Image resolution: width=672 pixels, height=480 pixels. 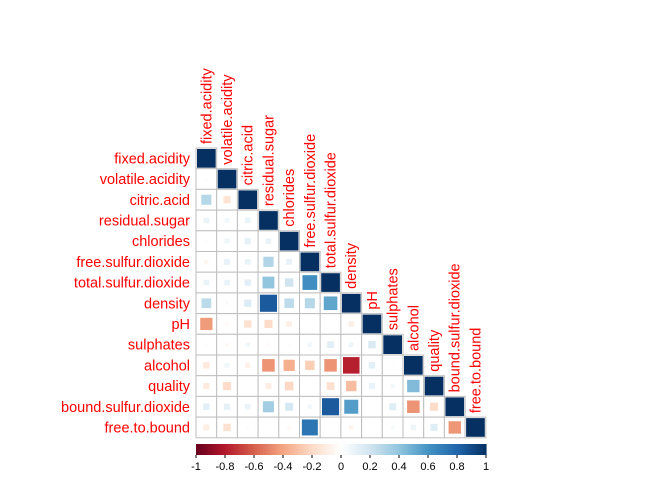 I want to click on row-label: volatile.acidity, so click(x=145, y=180).